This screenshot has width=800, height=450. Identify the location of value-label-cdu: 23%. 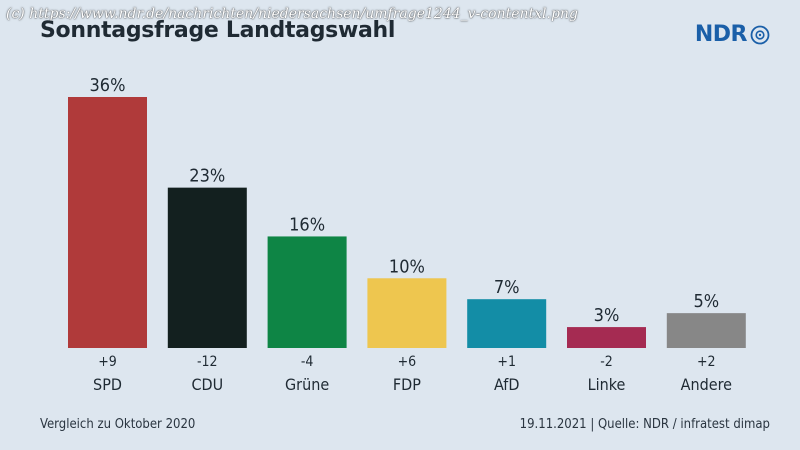
(207, 176).